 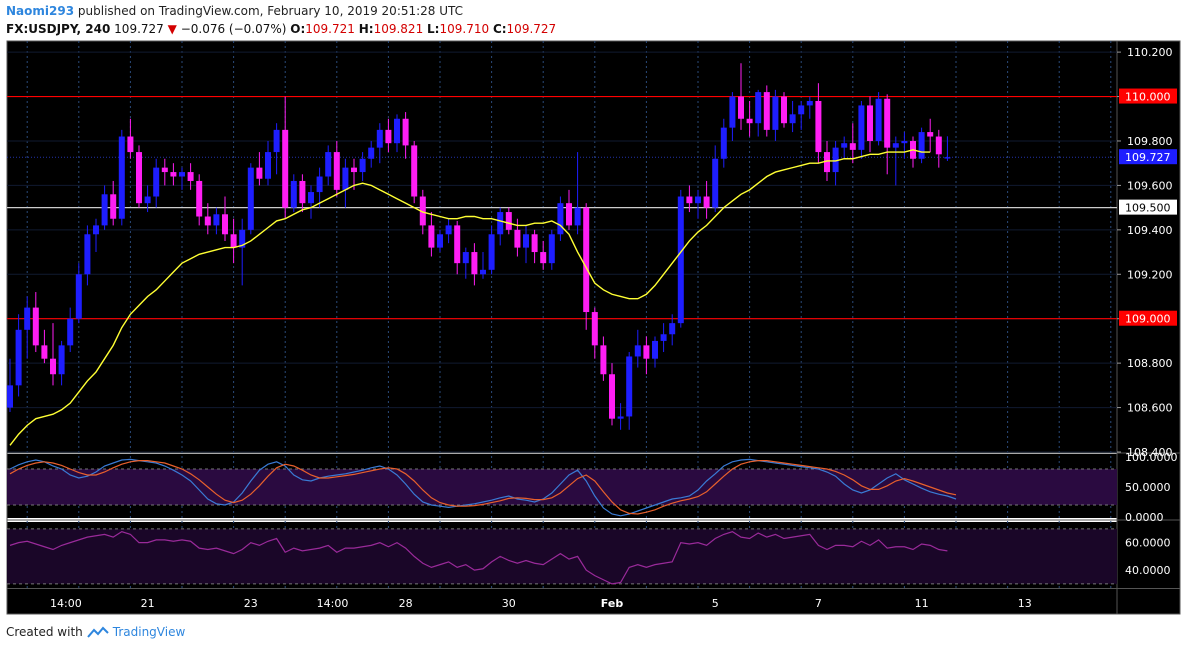 I want to click on footer: Created with TradingView, so click(x=95, y=632).